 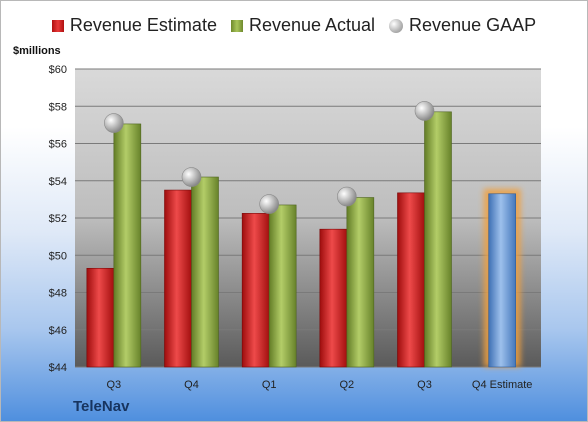 I want to click on x-tick-label: Q2, so click(x=346, y=385).